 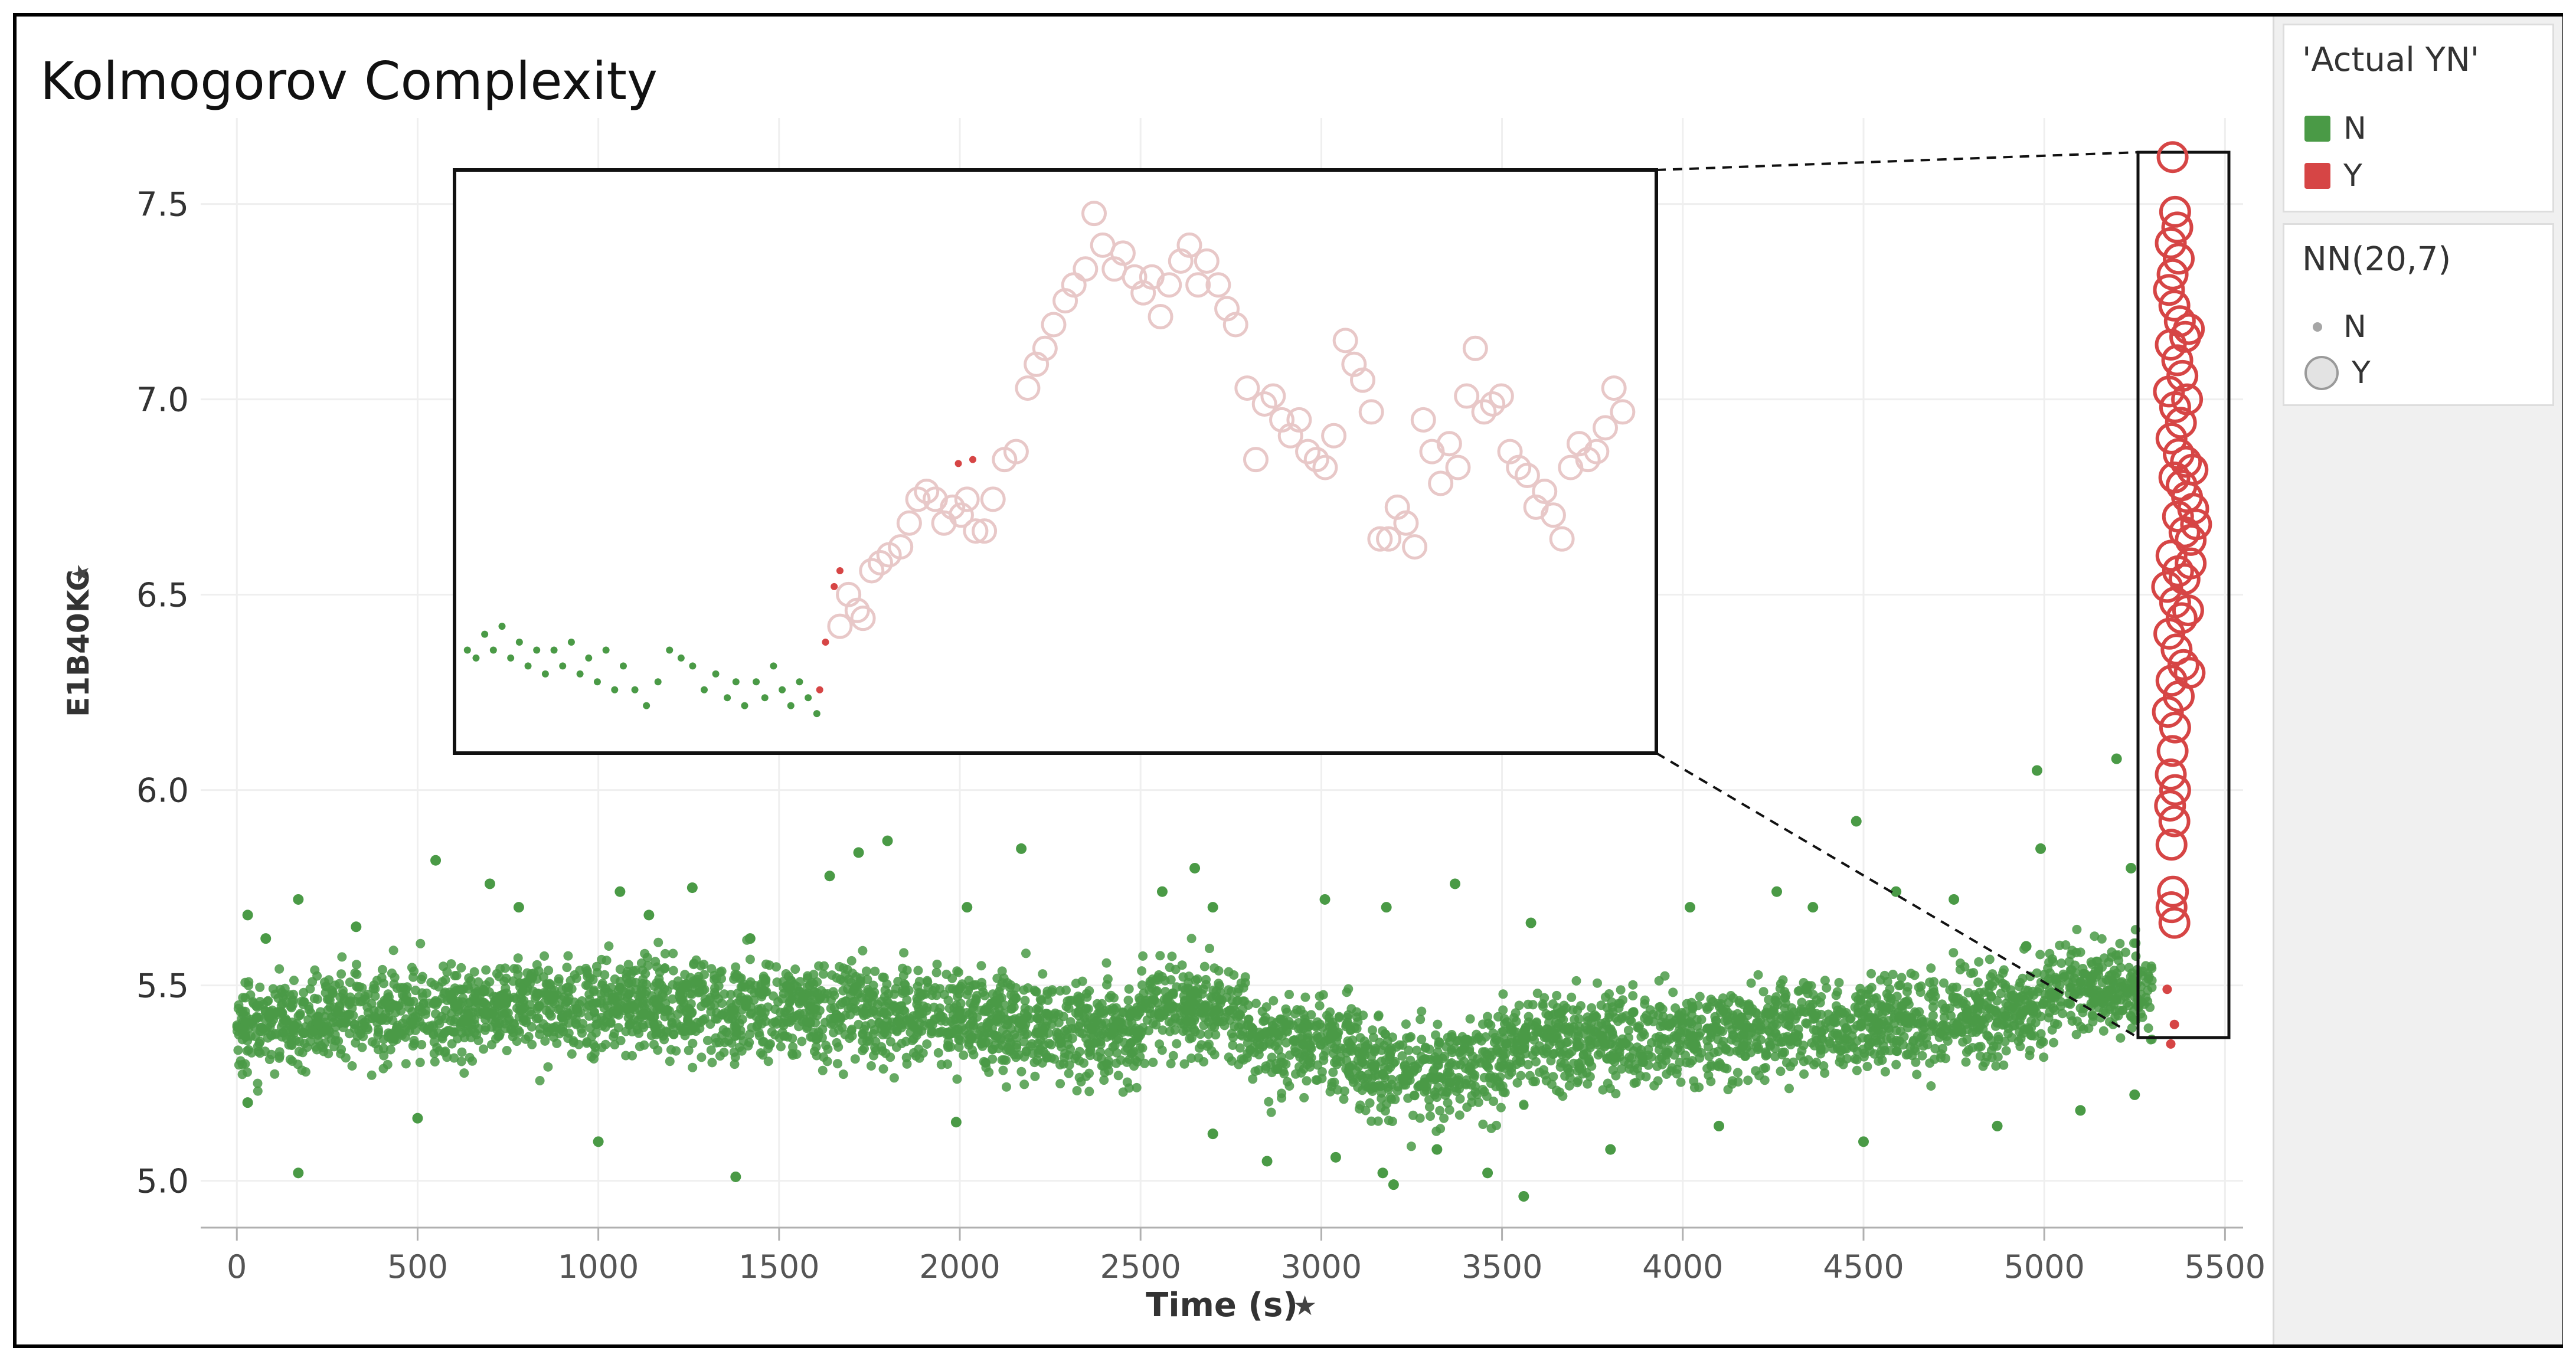 I want to click on inset-point-y-small, so click(x=958, y=463).